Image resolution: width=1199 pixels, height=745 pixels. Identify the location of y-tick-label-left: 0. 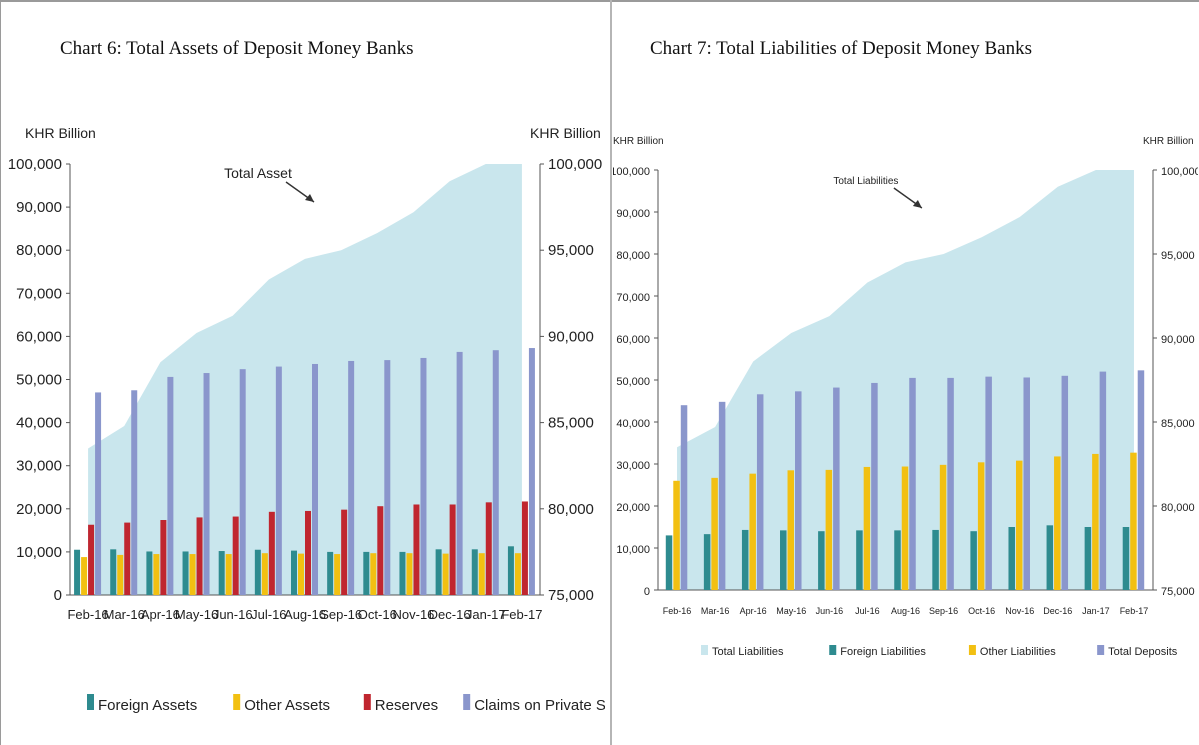
(647, 592).